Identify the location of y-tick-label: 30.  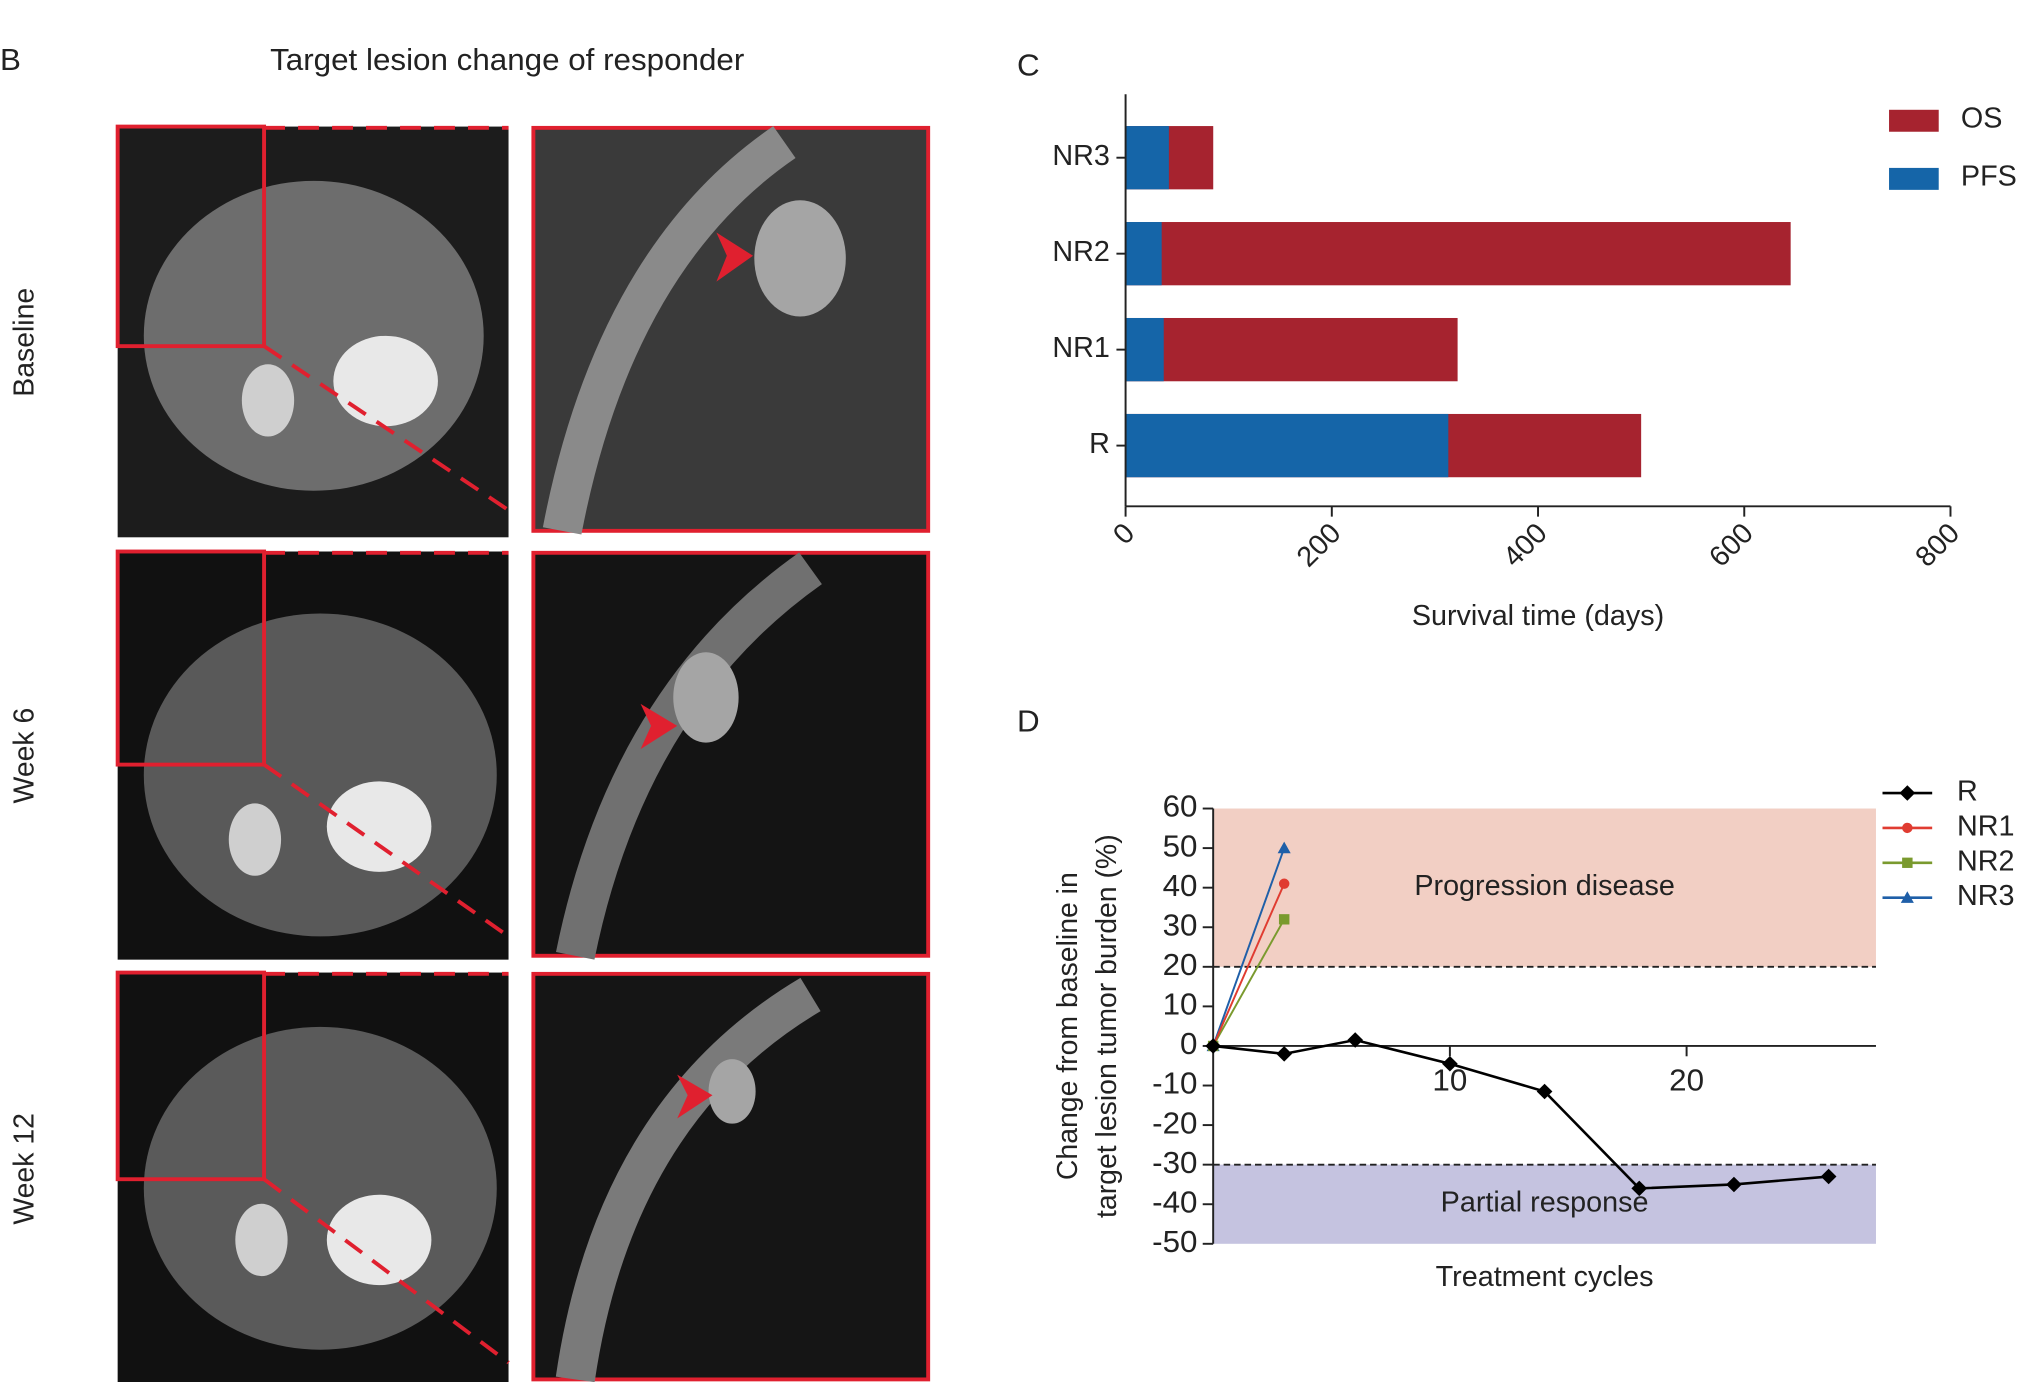
(1180, 925).